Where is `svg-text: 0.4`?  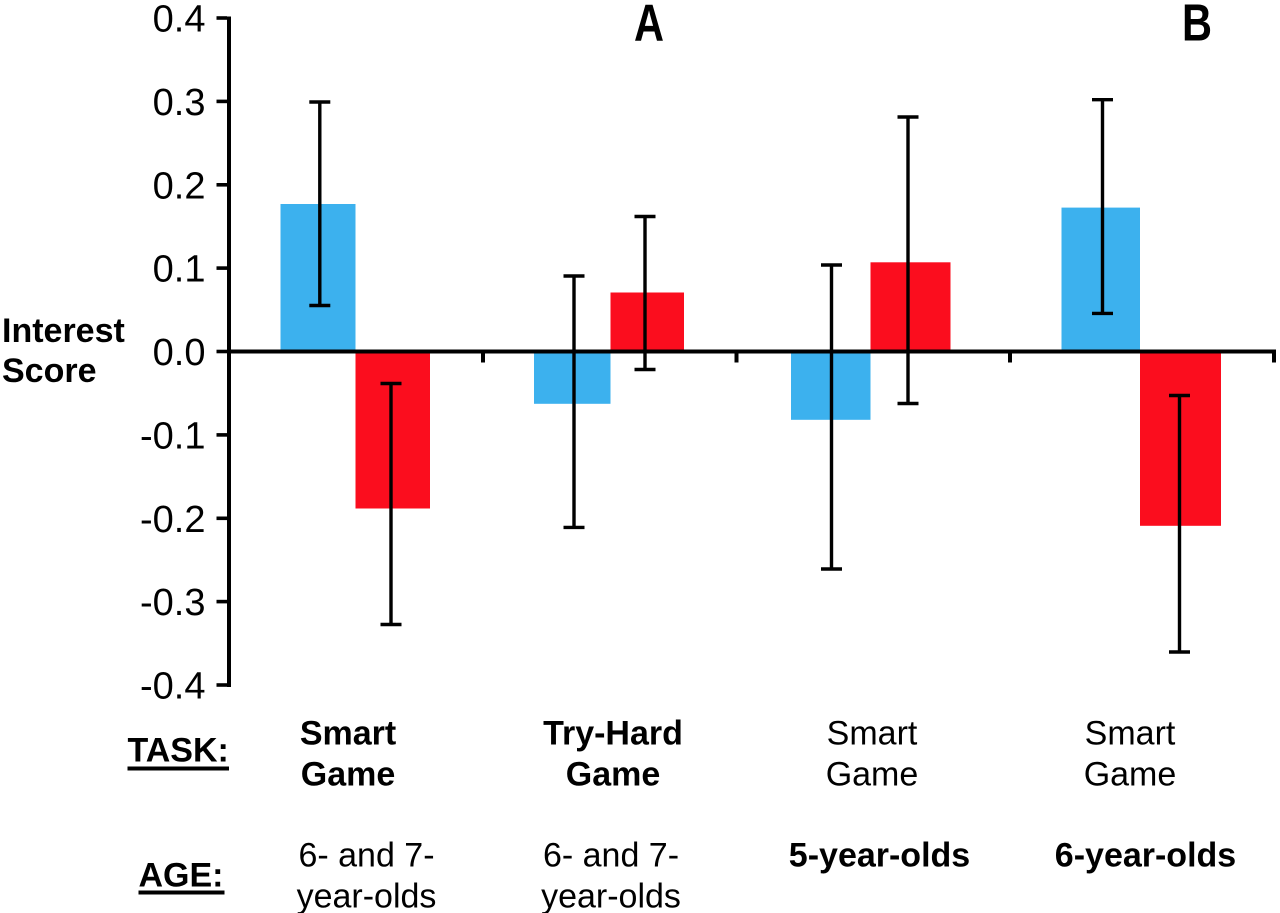
svg-text: 0.4 is located at coordinates (179, 20).